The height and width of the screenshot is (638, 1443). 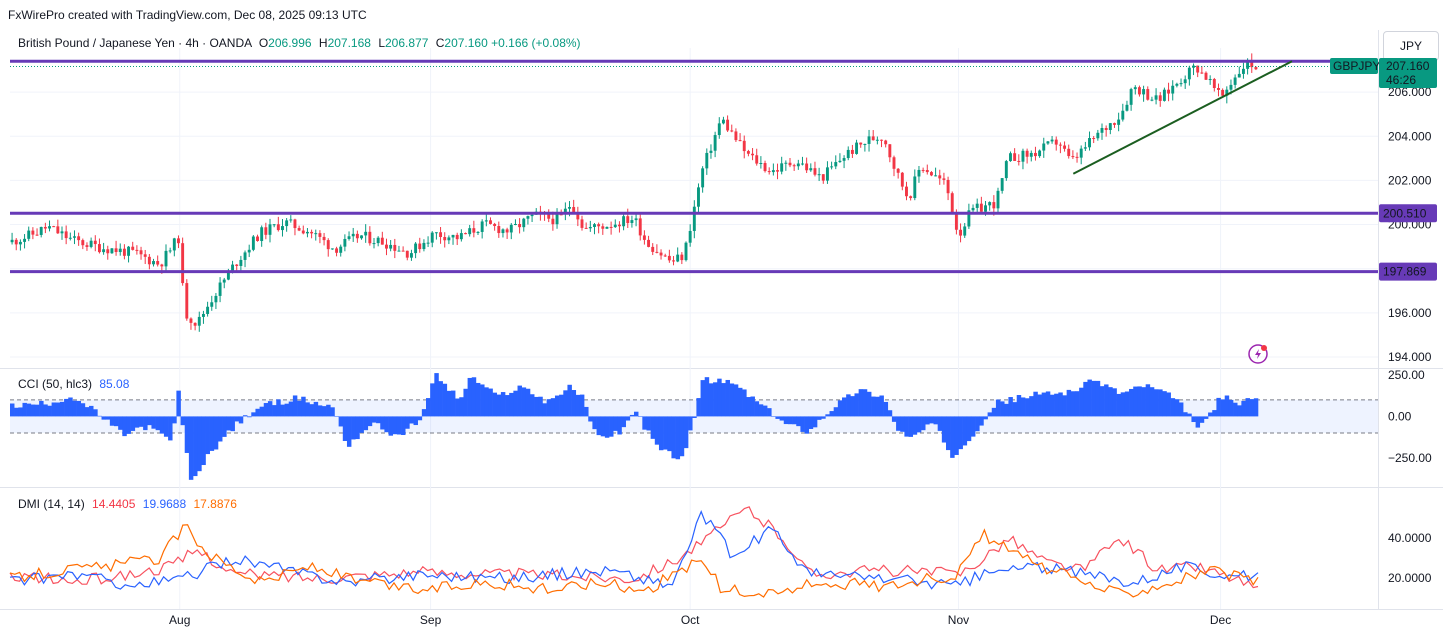 What do you see at coordinates (1410, 313) in the screenshot?
I see `price-tick-label: 196.000` at bounding box center [1410, 313].